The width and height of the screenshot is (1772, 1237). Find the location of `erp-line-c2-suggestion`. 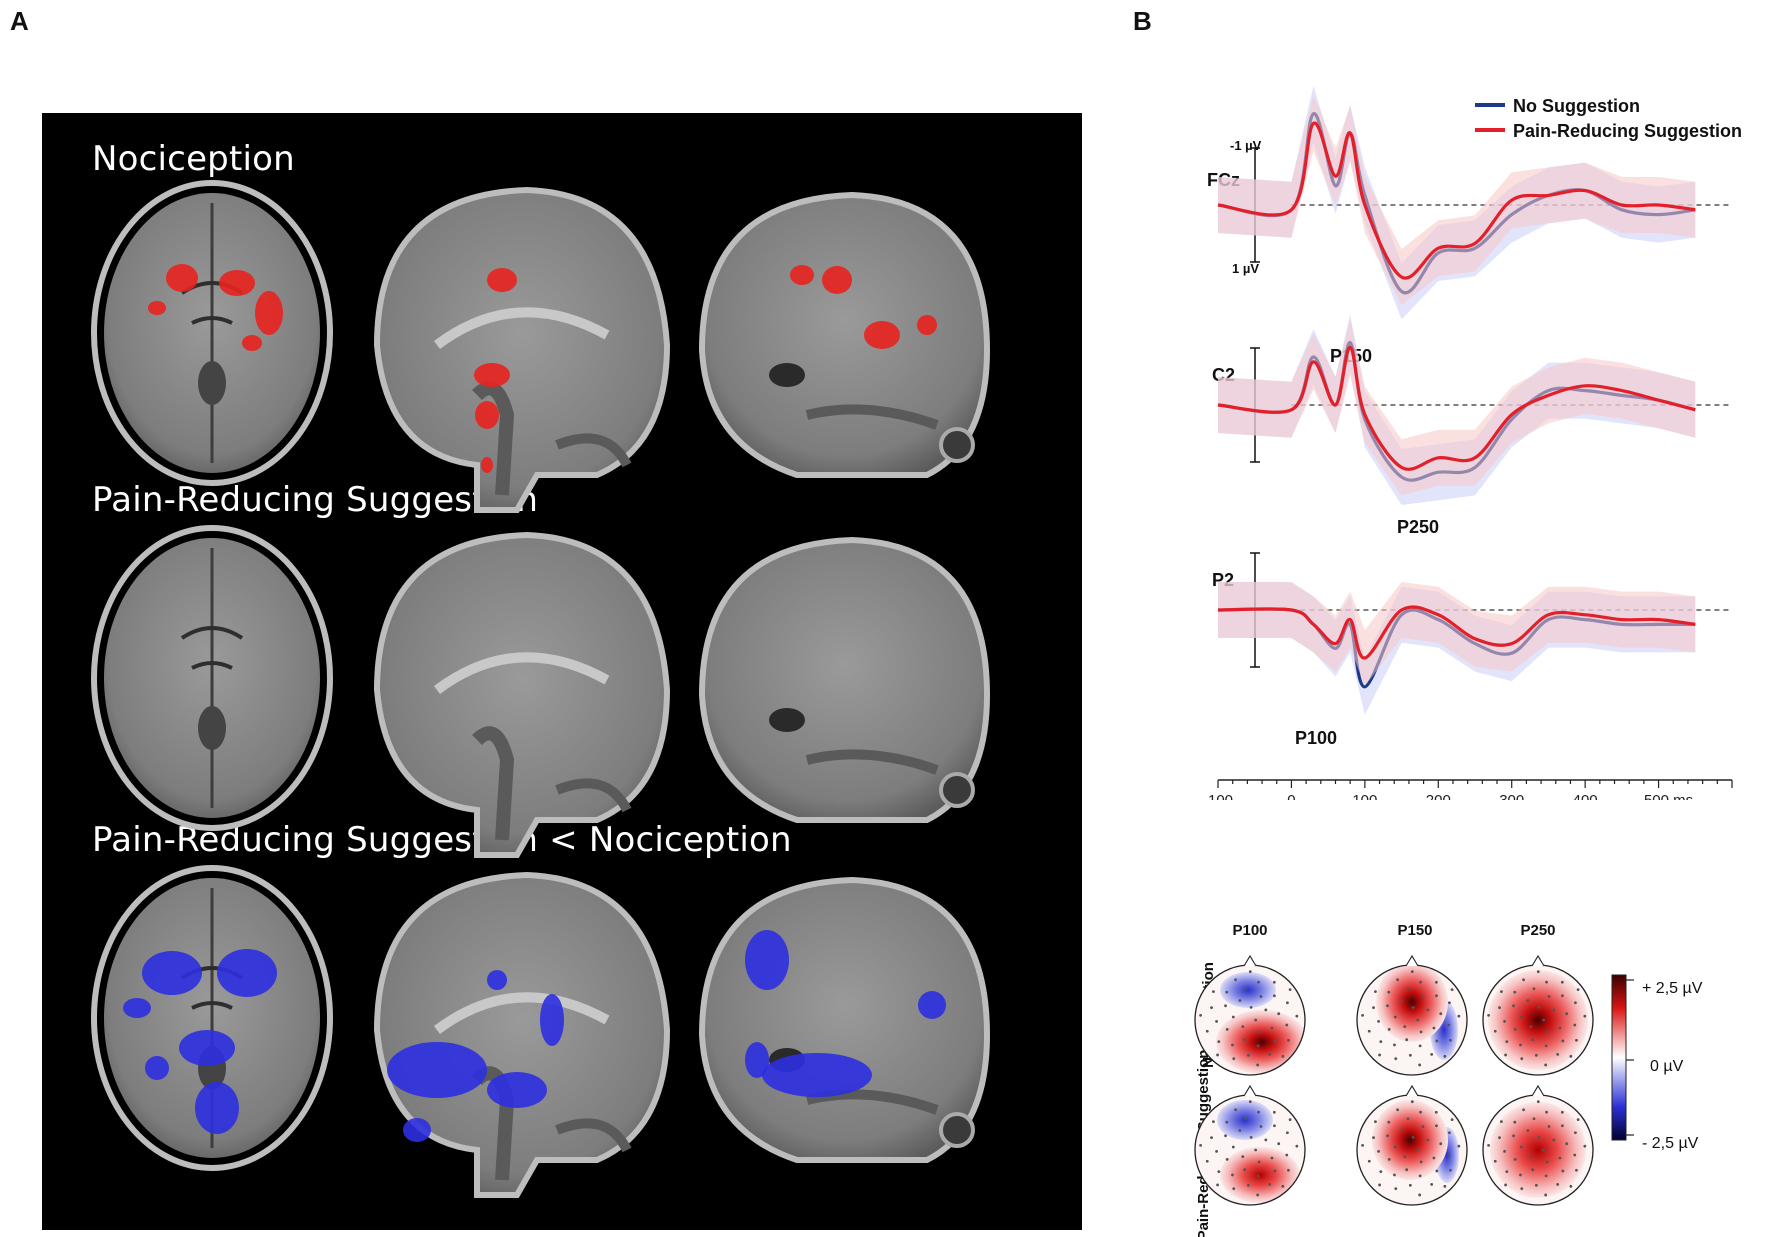

erp-line-c2-suggestion is located at coordinates (1456, 408).